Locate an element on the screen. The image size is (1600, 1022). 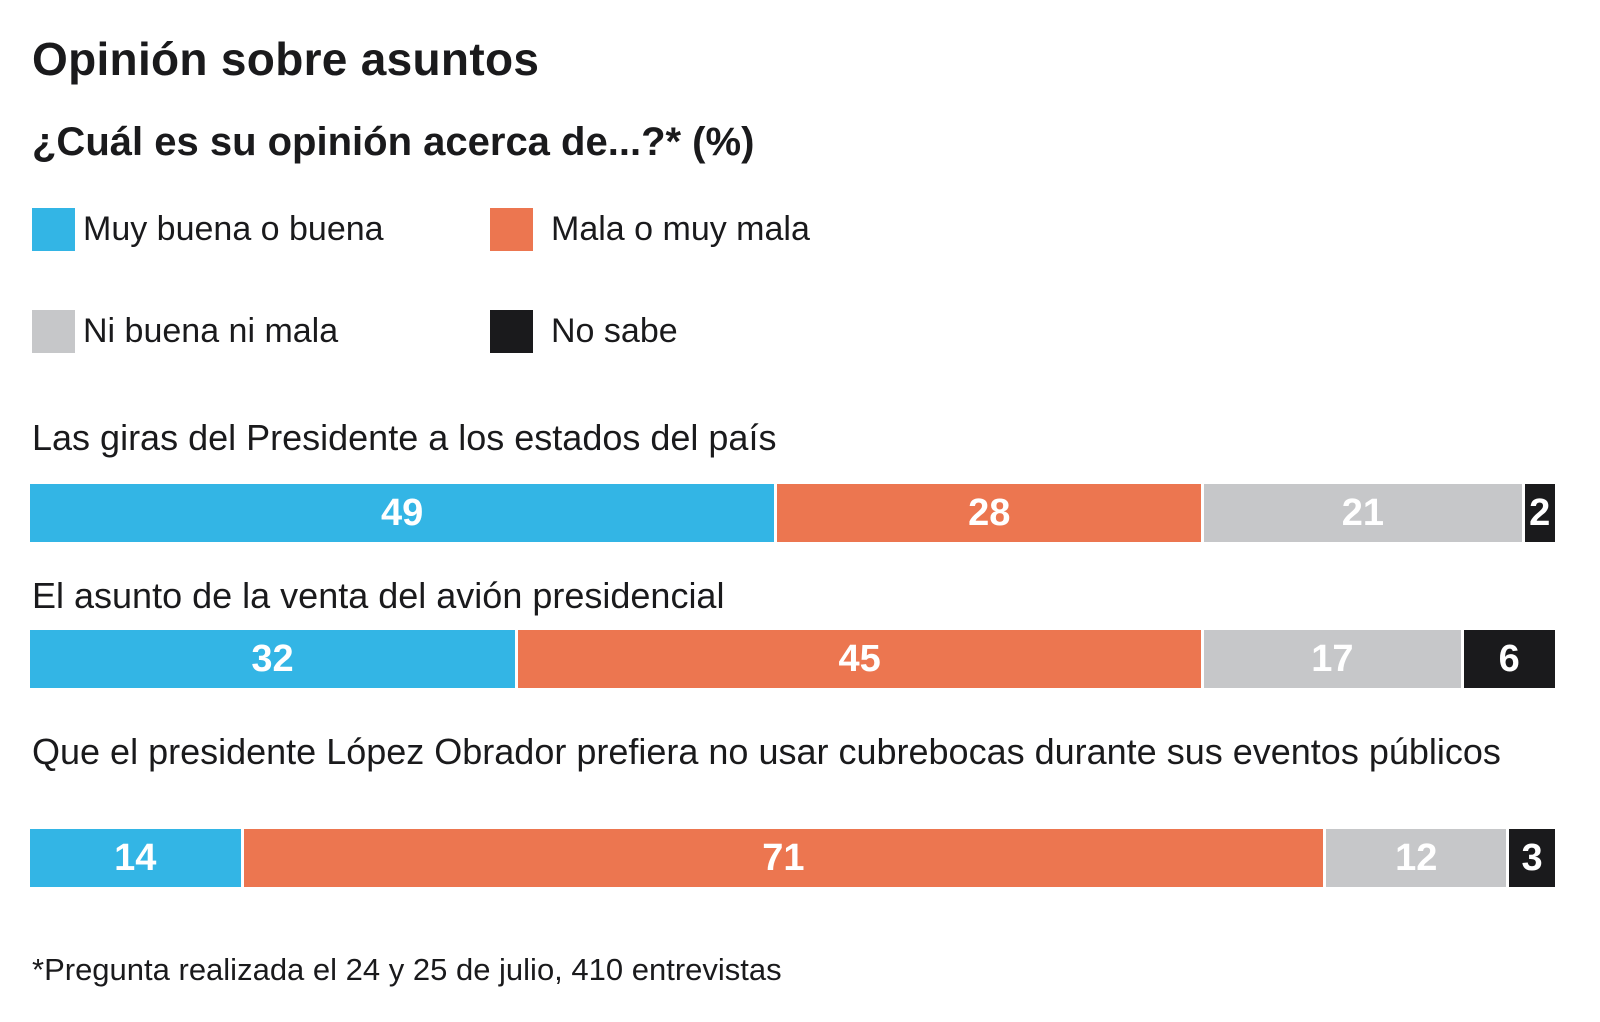
bar-segment-no-sabe: 2 is located at coordinates (1539, 513).